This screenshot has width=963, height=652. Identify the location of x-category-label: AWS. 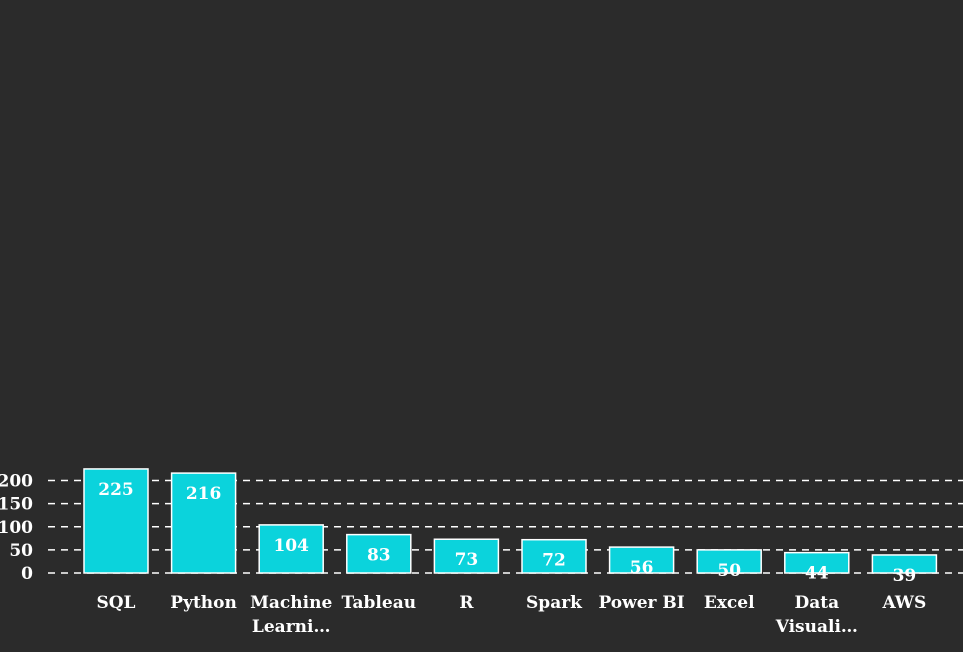
(904, 603).